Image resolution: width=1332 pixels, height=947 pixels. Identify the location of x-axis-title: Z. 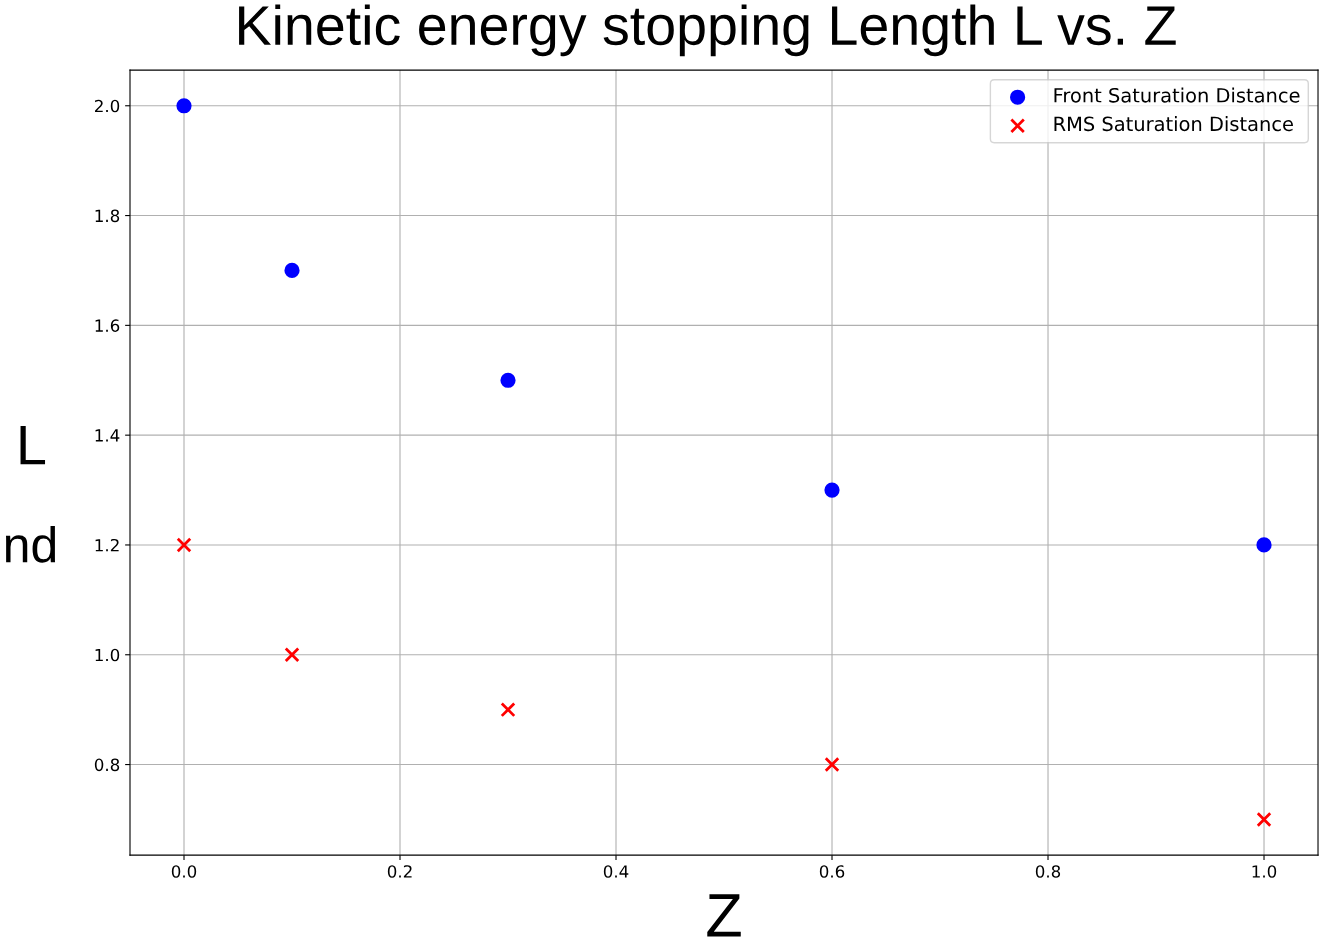
(724, 915).